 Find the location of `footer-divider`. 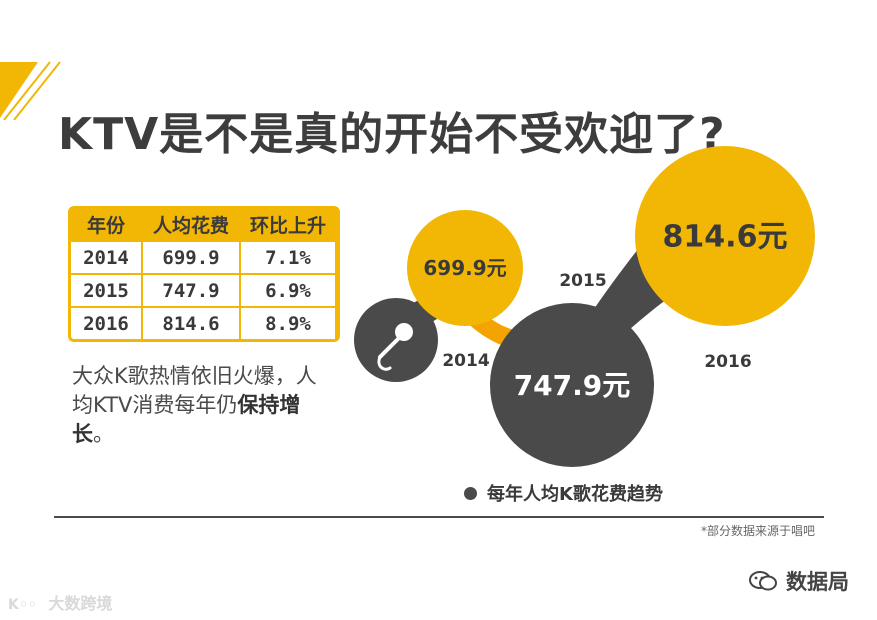

footer-divider is located at coordinates (439, 517).